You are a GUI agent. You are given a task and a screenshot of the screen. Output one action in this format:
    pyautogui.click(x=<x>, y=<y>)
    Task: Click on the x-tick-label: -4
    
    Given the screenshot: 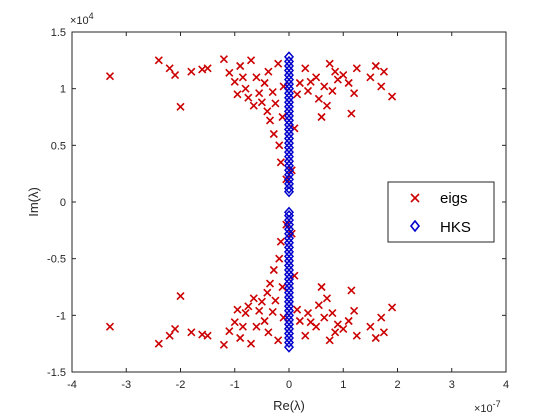 What is the action you would take?
    pyautogui.click(x=72, y=385)
    